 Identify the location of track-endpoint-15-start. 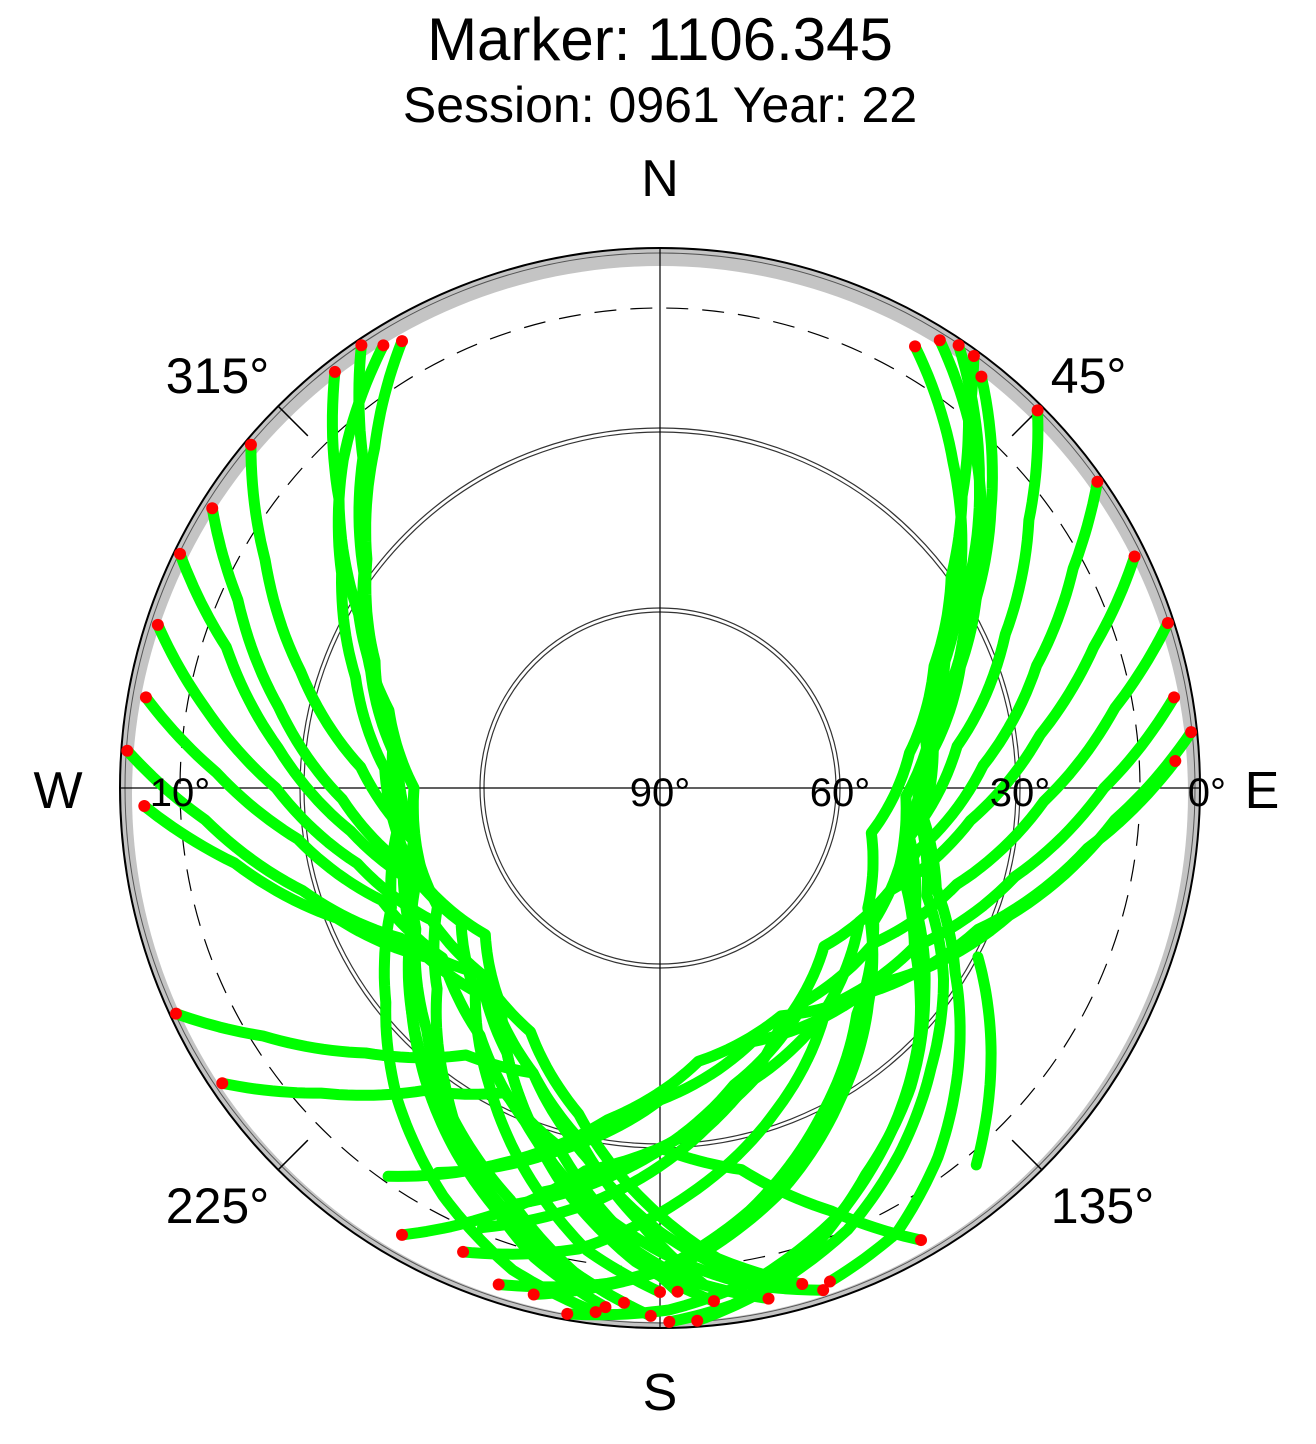
(334, 371).